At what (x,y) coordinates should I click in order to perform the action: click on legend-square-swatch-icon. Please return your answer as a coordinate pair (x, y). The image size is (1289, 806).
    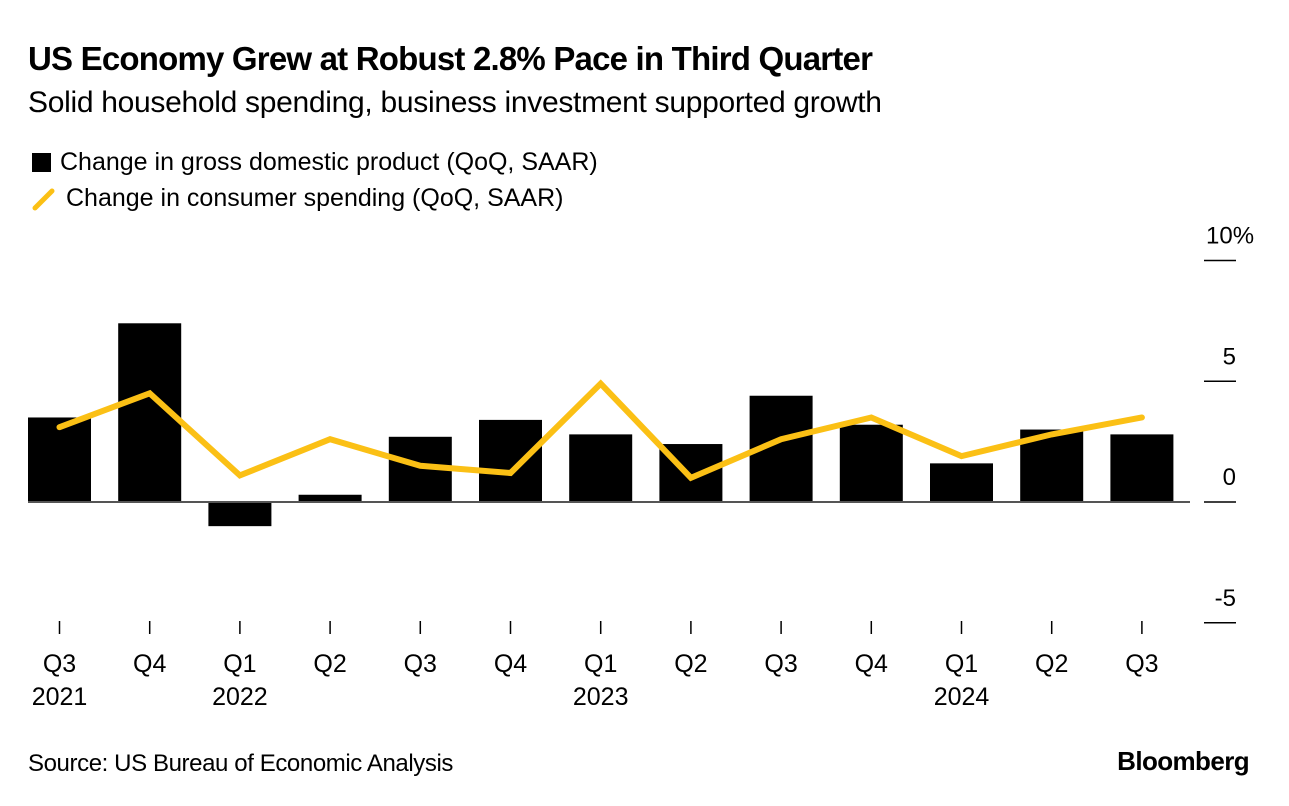
    Looking at the image, I should click on (41, 162).